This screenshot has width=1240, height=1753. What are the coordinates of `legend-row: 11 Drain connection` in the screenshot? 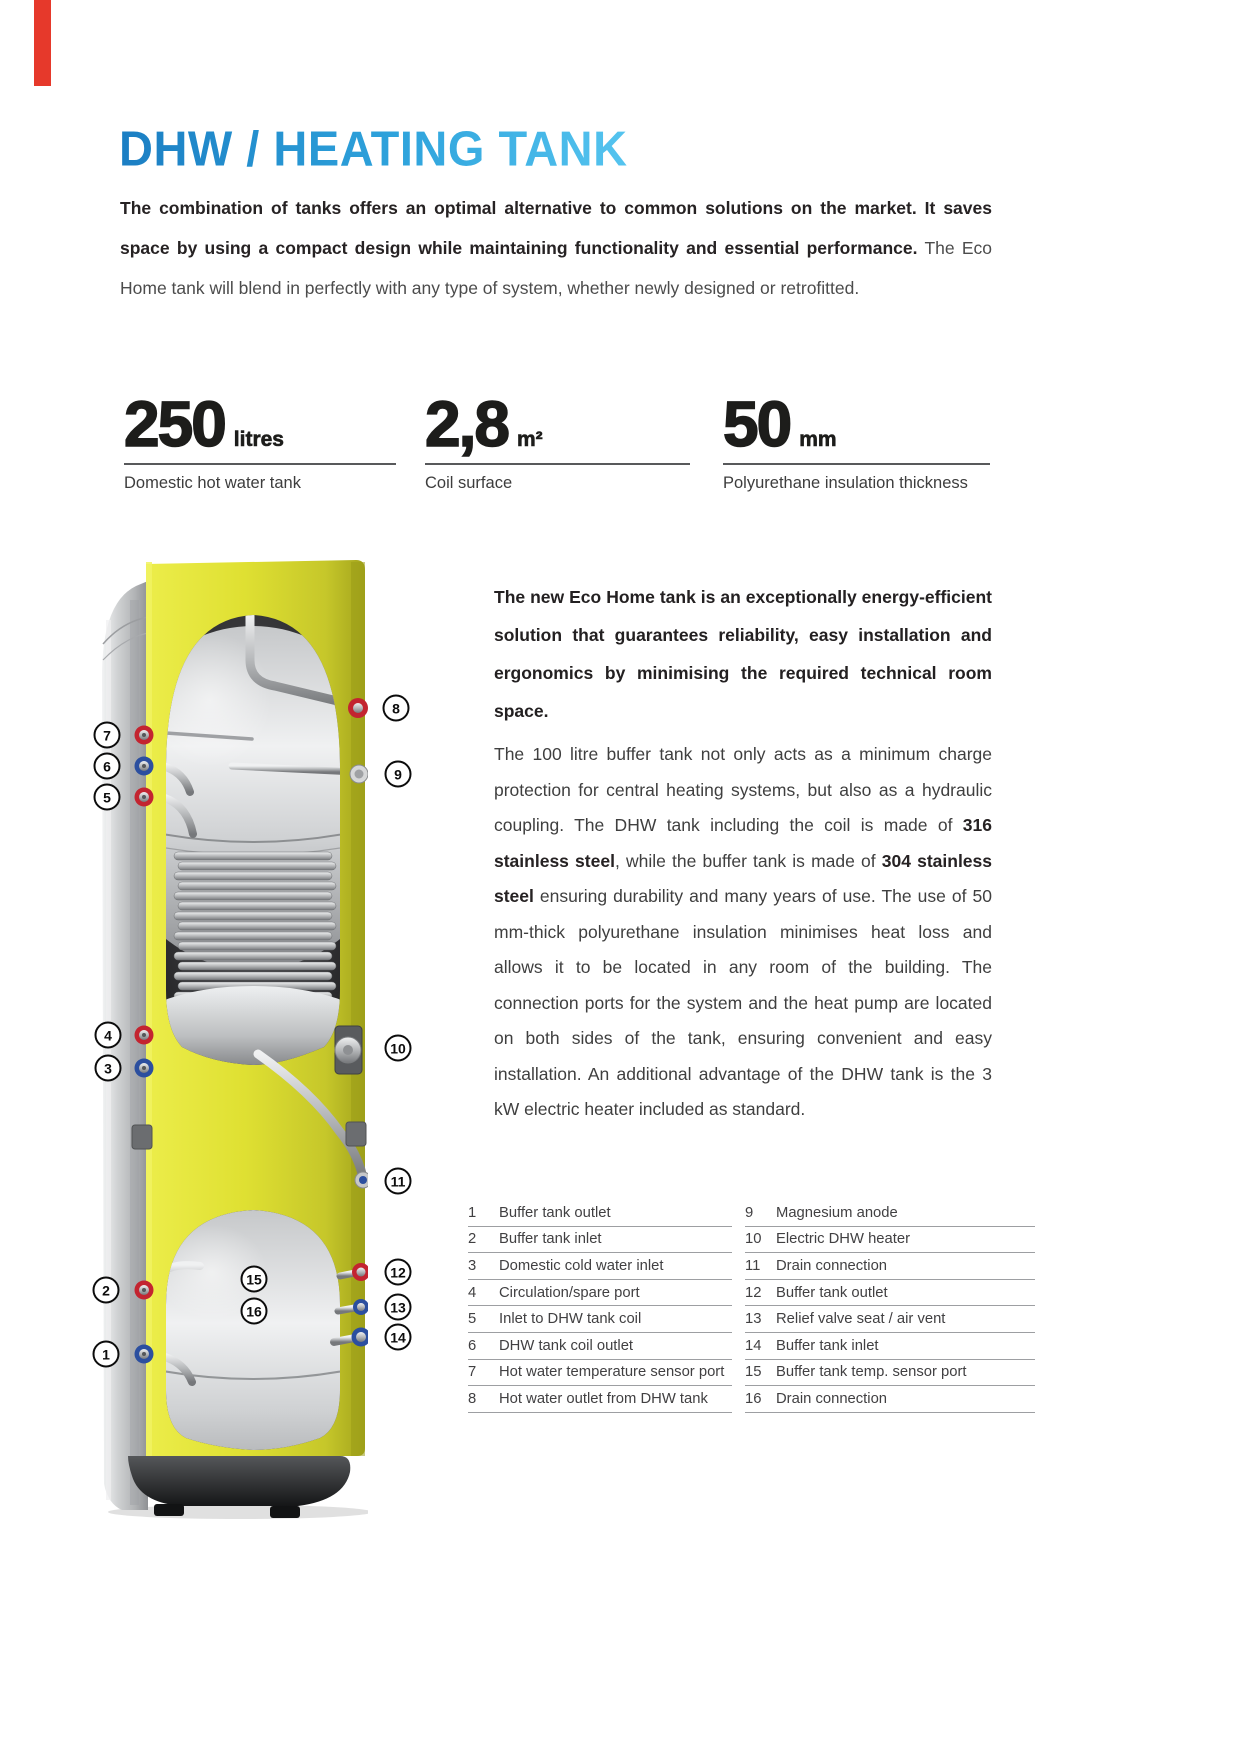 It's located at (890, 1266).